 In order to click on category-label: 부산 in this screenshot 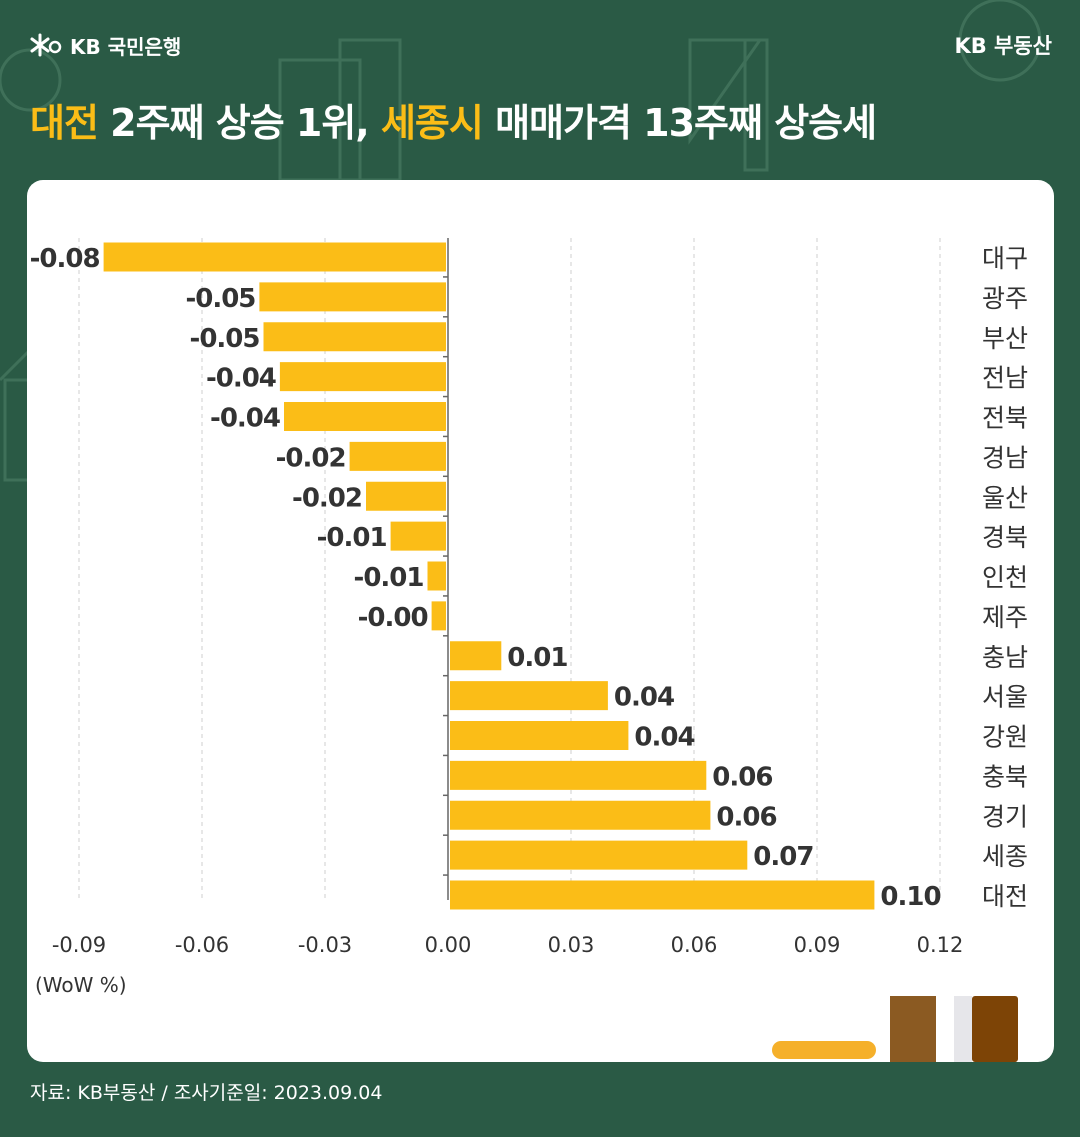, I will do `click(1005, 338)`.